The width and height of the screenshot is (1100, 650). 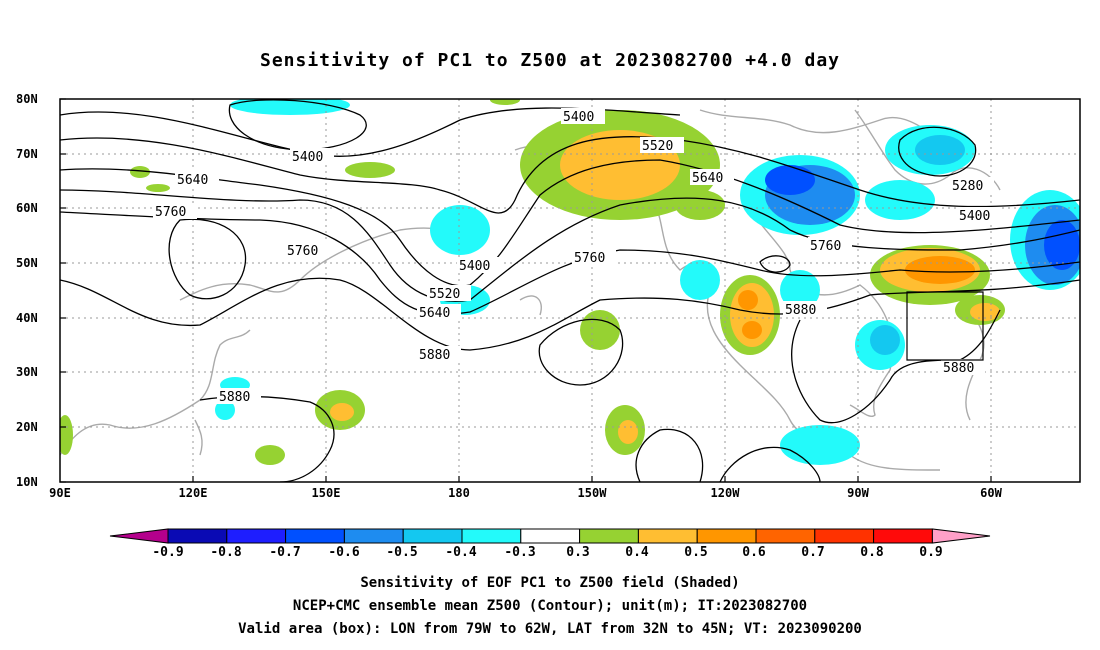 I want to click on lat-label: 40N, so click(x=27, y=318).